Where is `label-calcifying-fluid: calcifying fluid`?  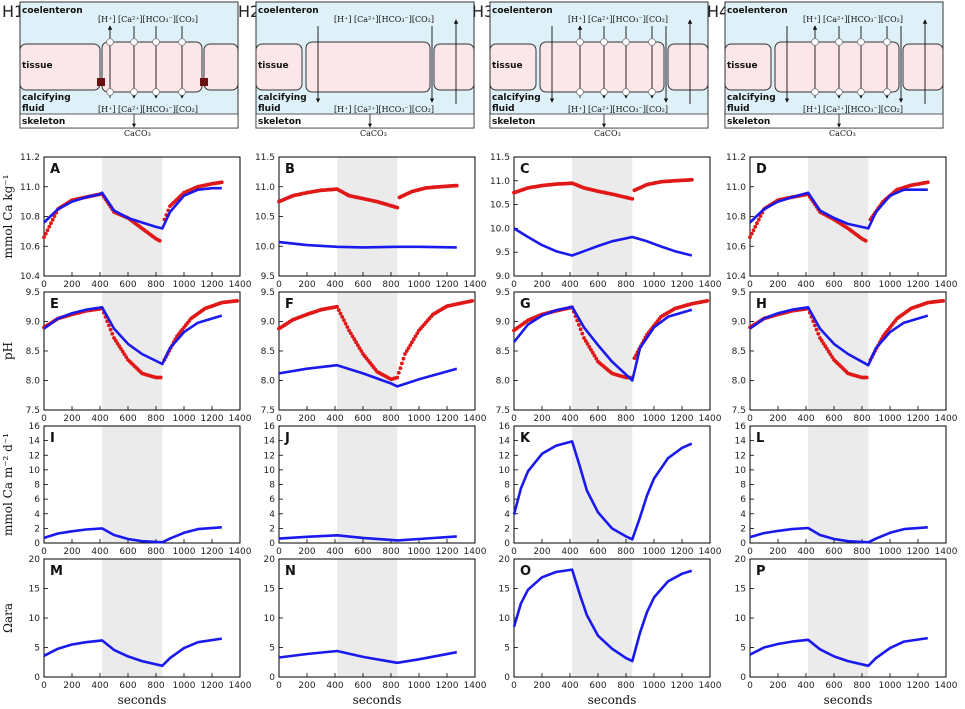 label-calcifying-fluid: calcifying fluid is located at coordinates (46, 103).